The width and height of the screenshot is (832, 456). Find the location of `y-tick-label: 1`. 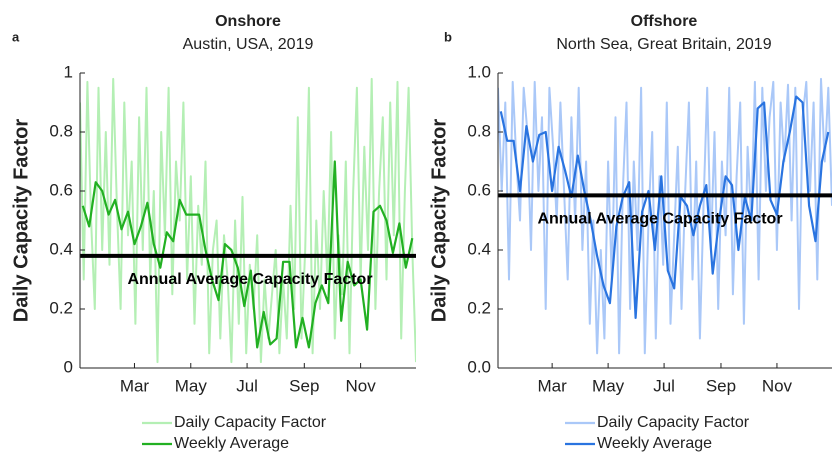

y-tick-label: 1 is located at coordinates (68, 71).